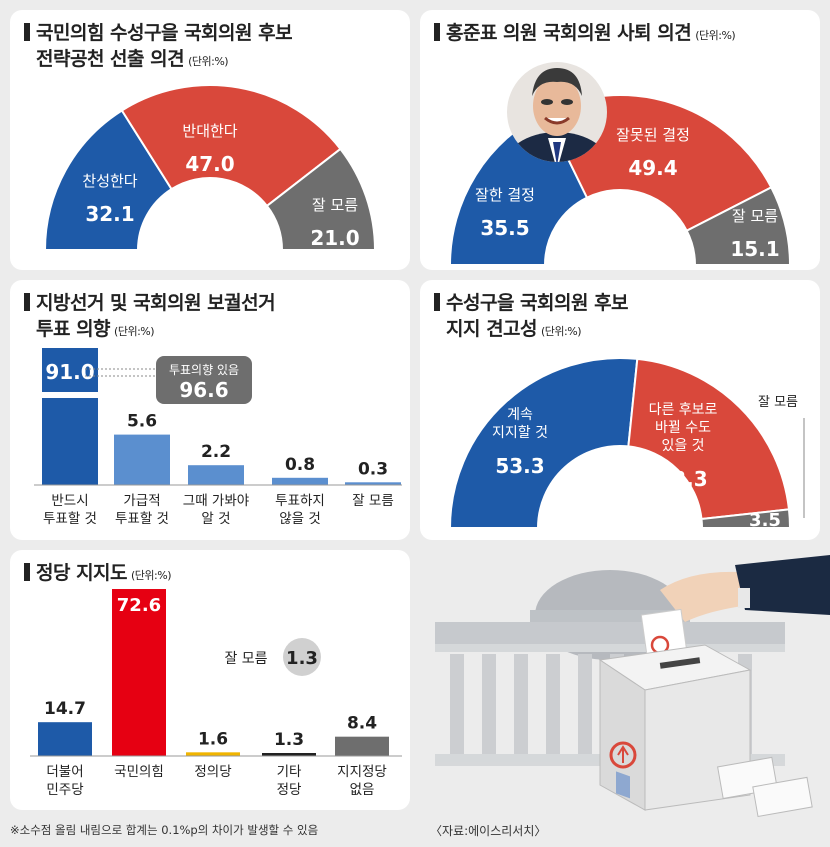 Image resolution: width=830 pixels, height=847 pixels. What do you see at coordinates (69, 372) in the screenshot?
I see `bar-value: 91.0` at bounding box center [69, 372].